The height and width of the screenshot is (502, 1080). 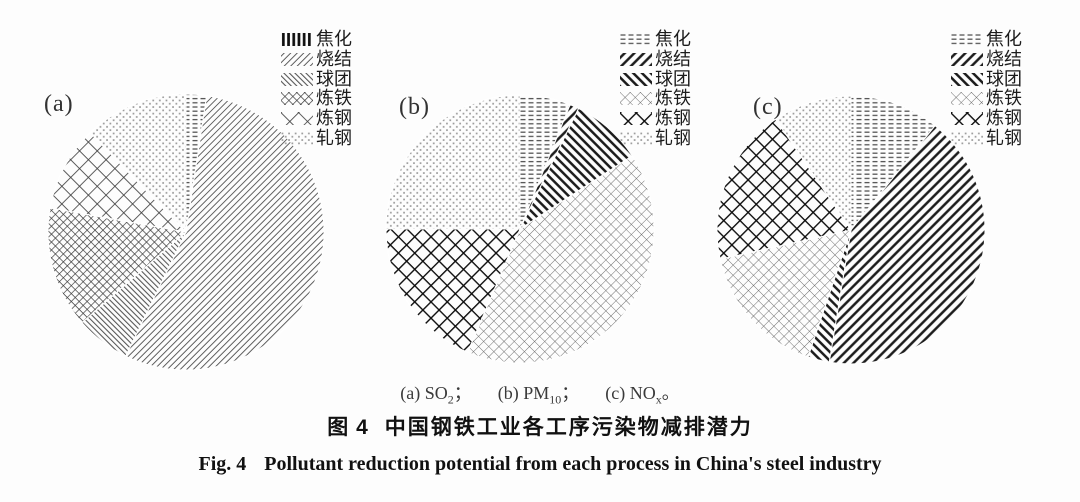 What do you see at coordinates (453, 290) in the screenshot?
I see `pie-slice-PM10-steelmaking` at bounding box center [453, 290].